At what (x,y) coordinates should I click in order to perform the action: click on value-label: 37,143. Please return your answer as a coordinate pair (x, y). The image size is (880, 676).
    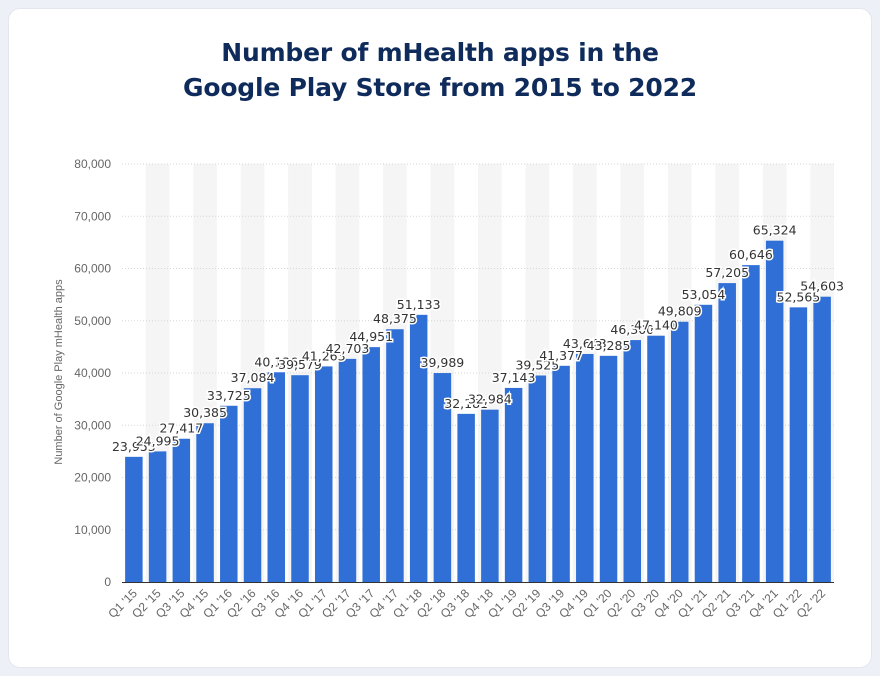
    Looking at the image, I should click on (514, 377).